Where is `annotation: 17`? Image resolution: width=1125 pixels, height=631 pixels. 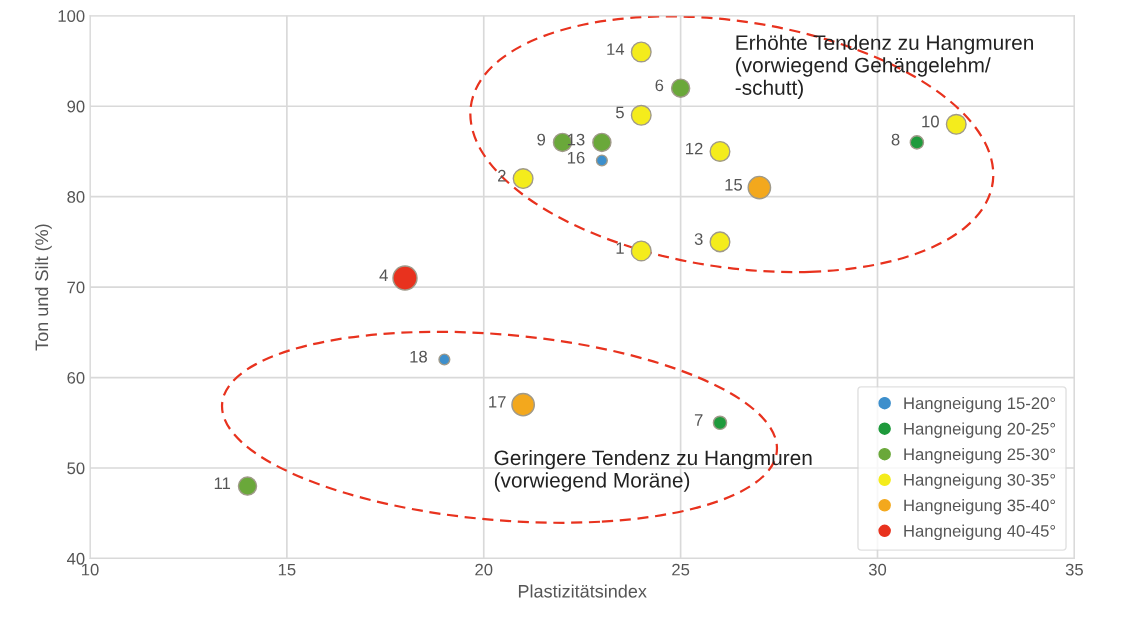
annotation: 17 is located at coordinates (497, 402).